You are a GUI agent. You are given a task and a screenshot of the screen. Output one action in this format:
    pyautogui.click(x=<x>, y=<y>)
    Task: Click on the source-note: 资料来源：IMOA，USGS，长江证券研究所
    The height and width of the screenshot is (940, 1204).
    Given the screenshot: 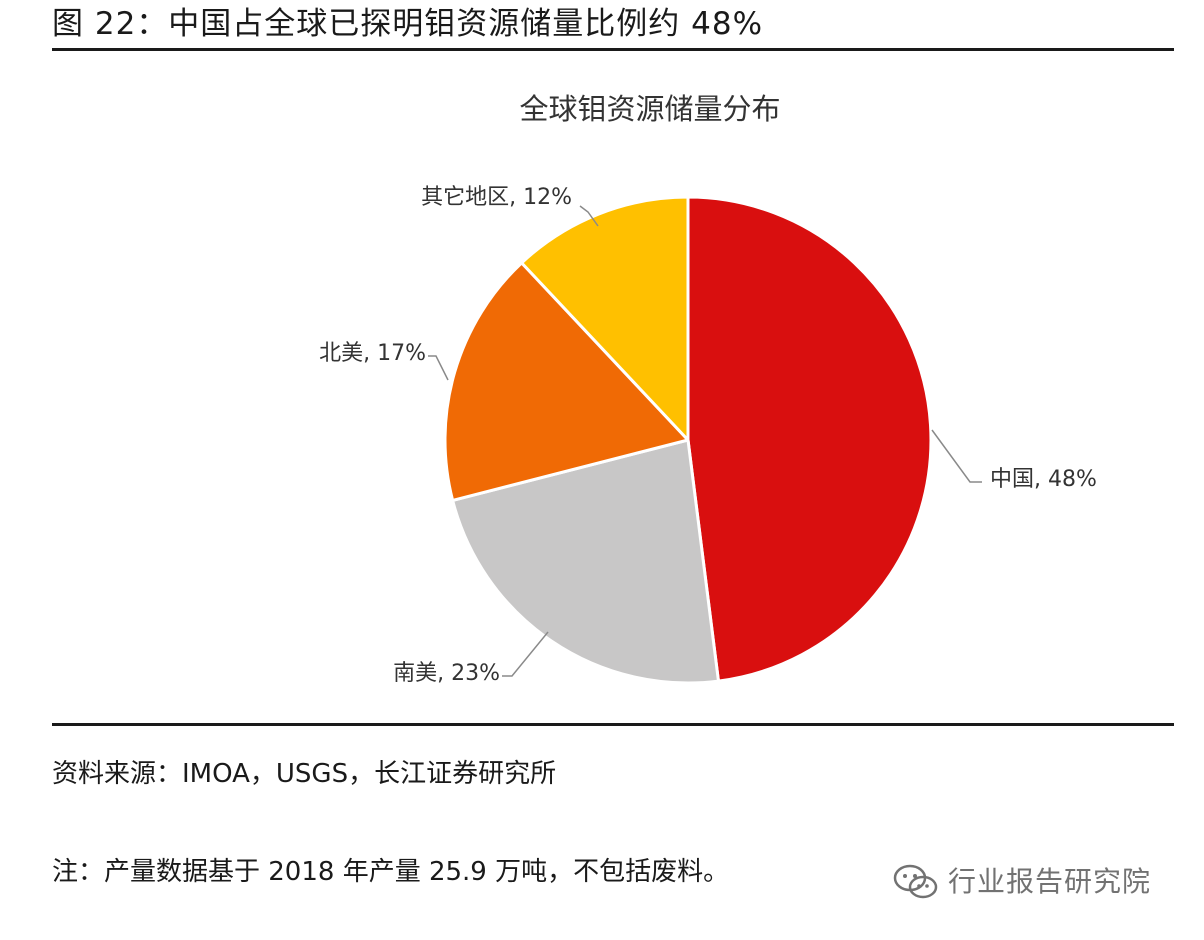 What is the action you would take?
    pyautogui.click(x=304, y=774)
    